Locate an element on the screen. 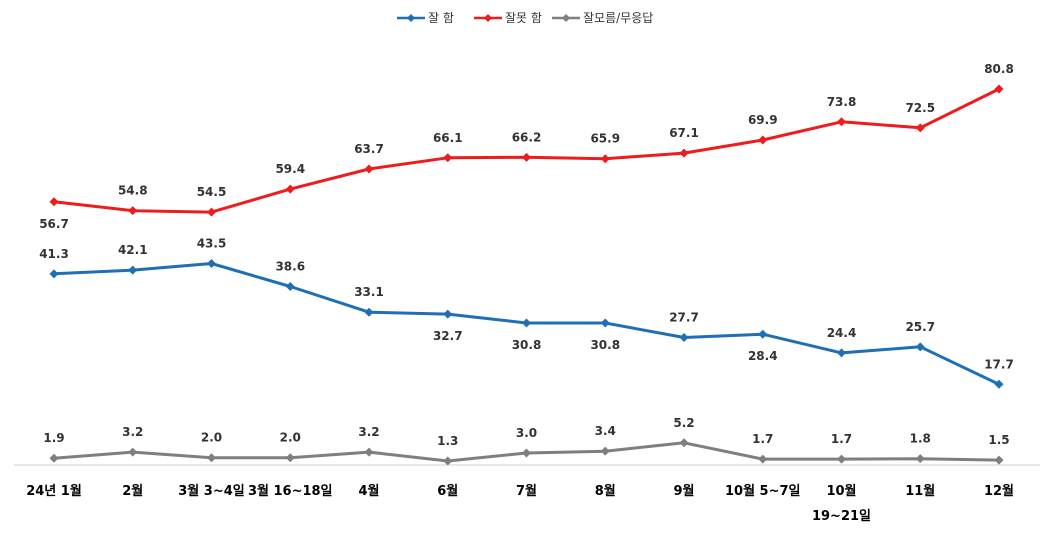 Image resolution: width=1053 pixels, height=536 pixels. data-label: 80.8 is located at coordinates (999, 69).